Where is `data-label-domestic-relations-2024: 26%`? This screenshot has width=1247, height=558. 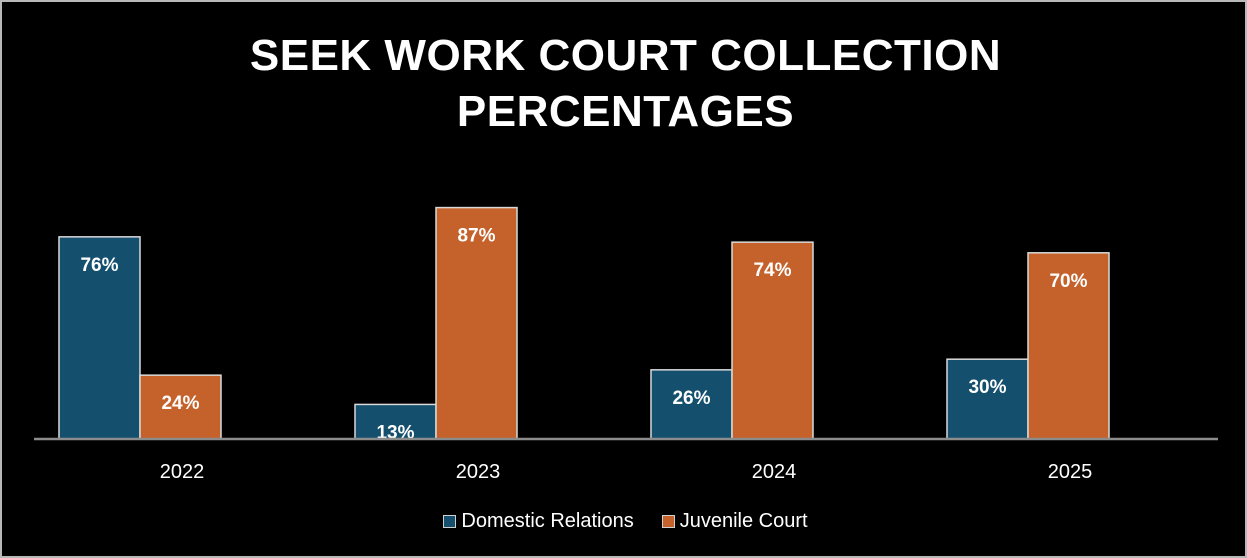 data-label-domestic-relations-2024: 26% is located at coordinates (691, 398).